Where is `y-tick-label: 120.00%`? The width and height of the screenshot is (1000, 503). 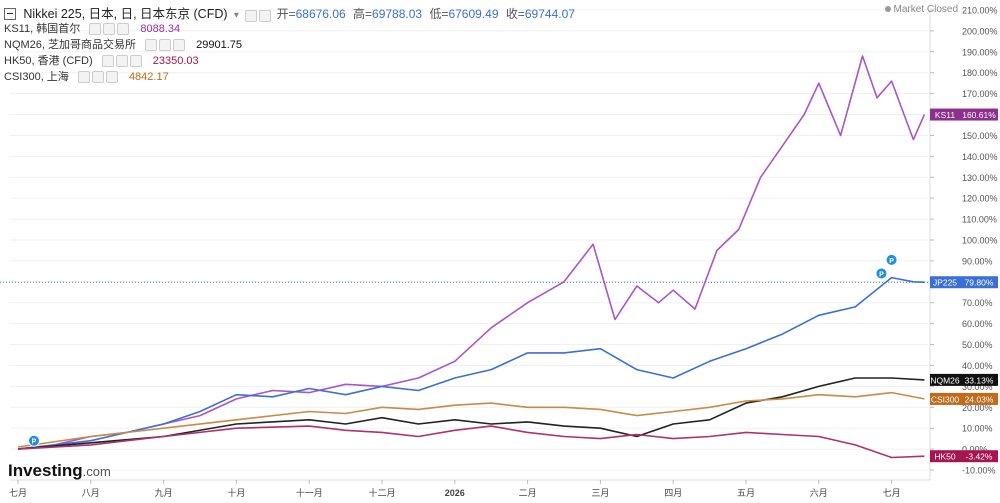
y-tick-label: 120.00% is located at coordinates (980, 199).